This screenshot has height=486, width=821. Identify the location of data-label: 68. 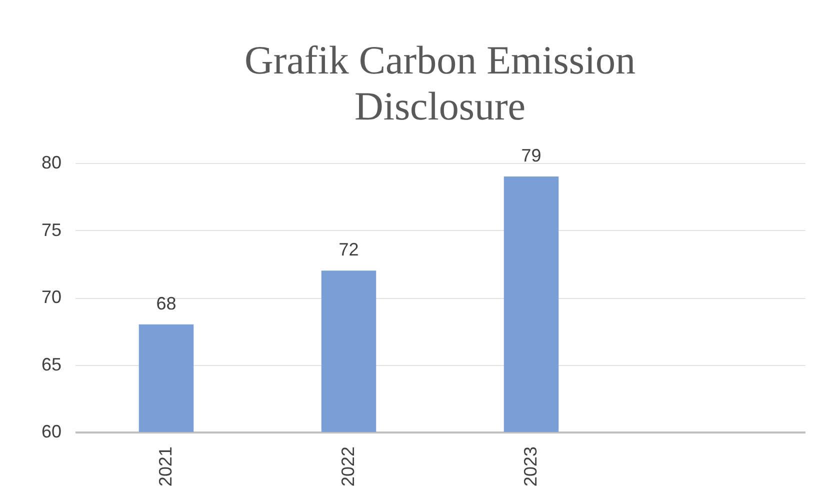
(166, 303).